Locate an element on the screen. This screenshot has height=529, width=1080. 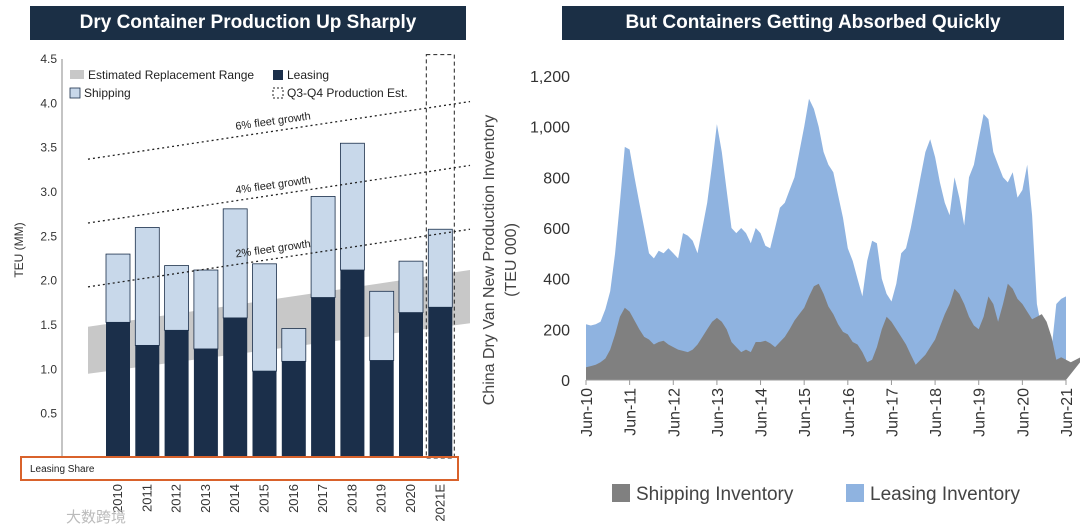
leasing-share-value: 49% is located at coordinates (147, 469).